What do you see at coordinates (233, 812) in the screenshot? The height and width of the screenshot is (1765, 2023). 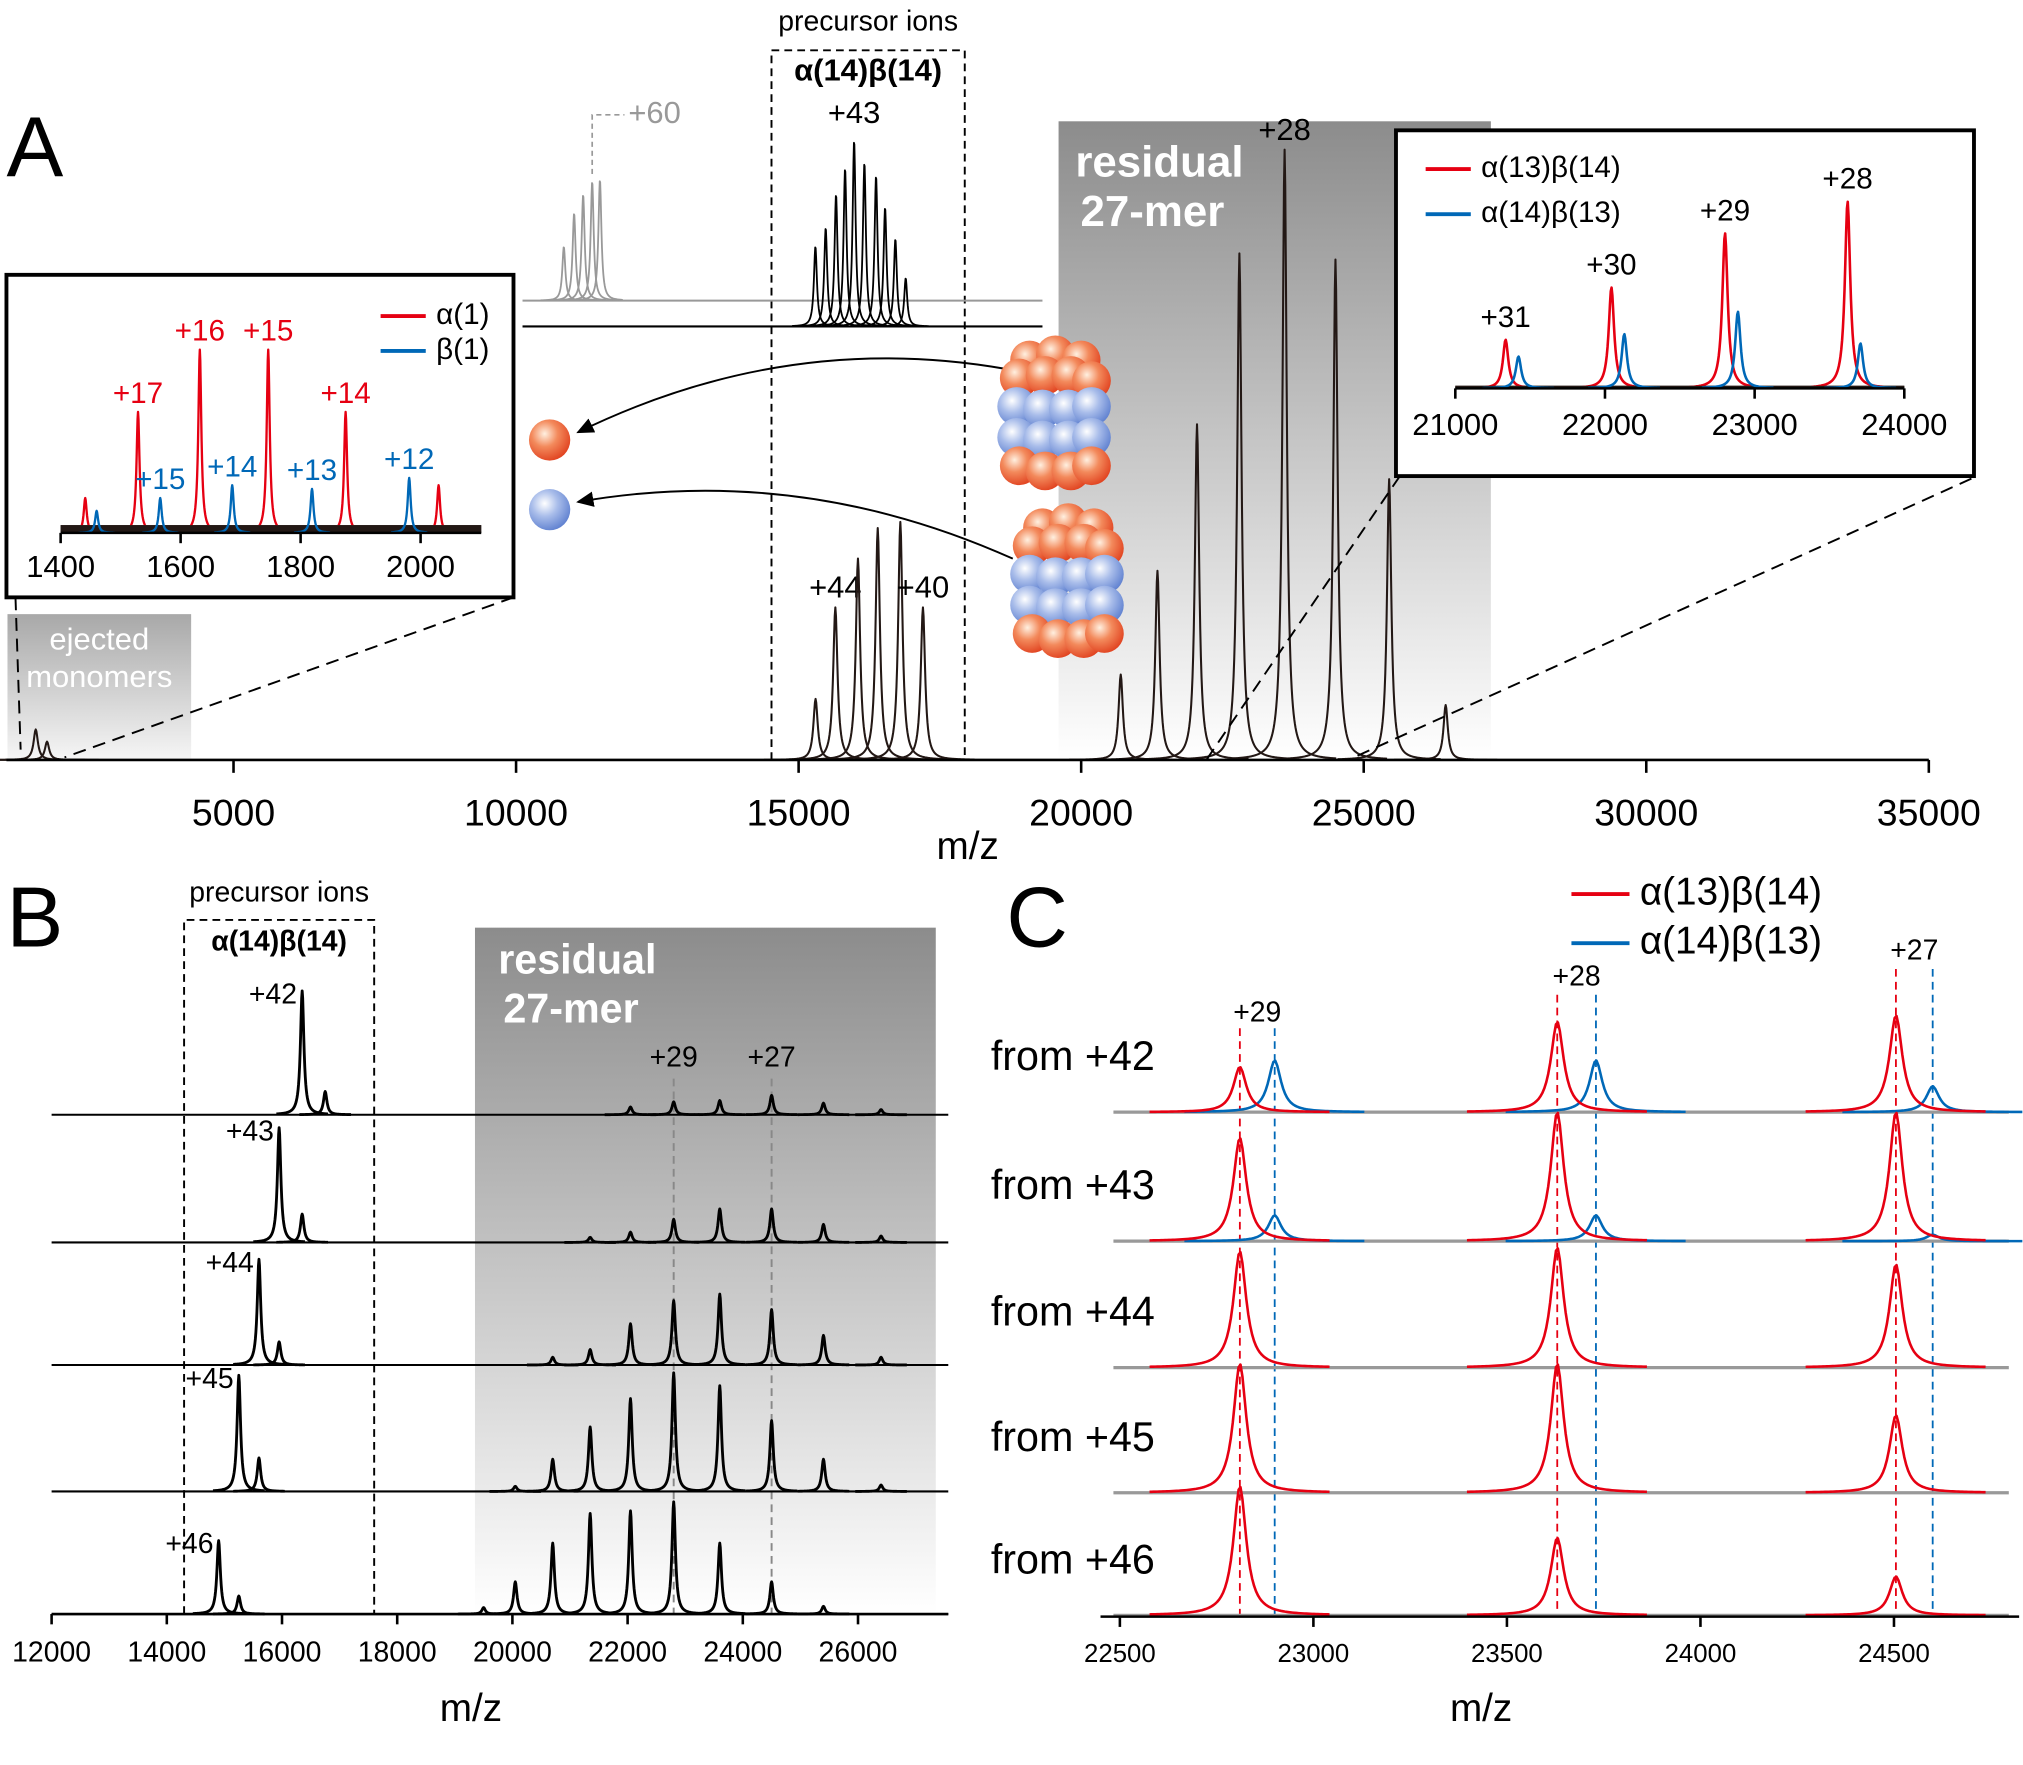 I see `x-tick-label: 5000` at bounding box center [233, 812].